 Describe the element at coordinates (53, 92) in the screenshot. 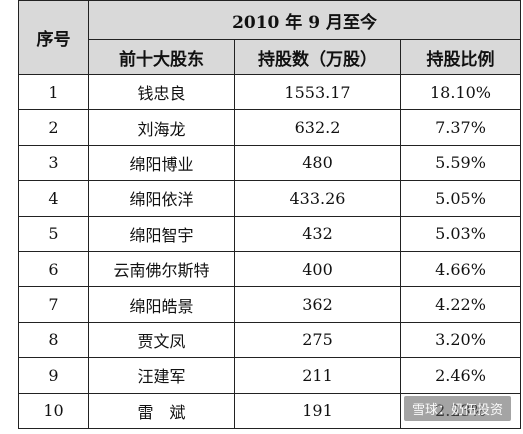

I see `cell-seq: 1` at that location.